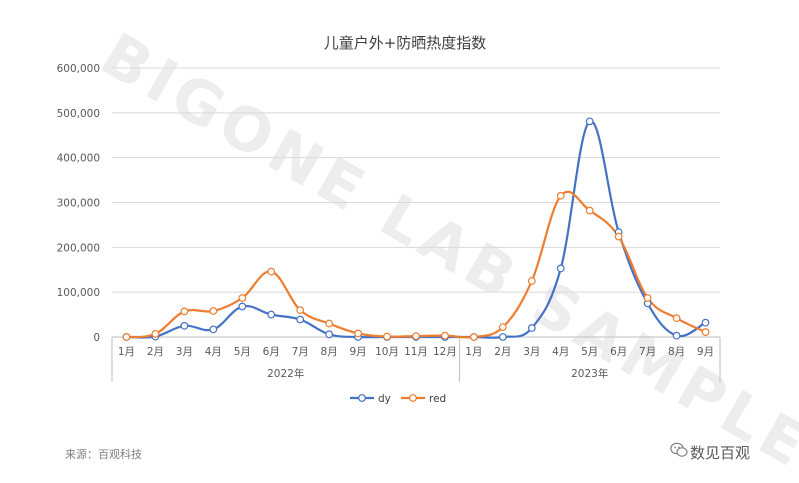 The height and width of the screenshot is (483, 799). What do you see at coordinates (78, 159) in the screenshot?
I see `y-tick-label: 400,000` at bounding box center [78, 159].